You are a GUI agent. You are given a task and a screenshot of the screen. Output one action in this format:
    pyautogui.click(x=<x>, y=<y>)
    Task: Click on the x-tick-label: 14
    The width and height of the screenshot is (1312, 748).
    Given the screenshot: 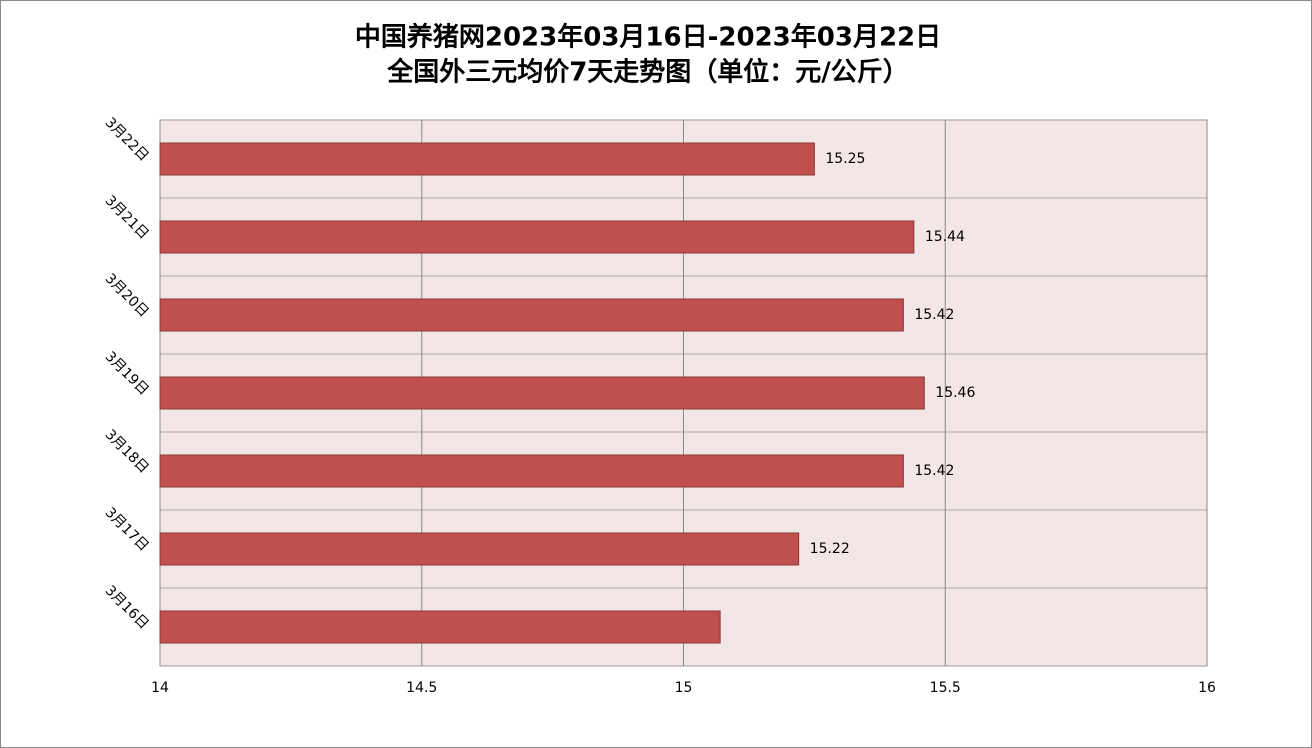 What is the action you would take?
    pyautogui.click(x=160, y=688)
    